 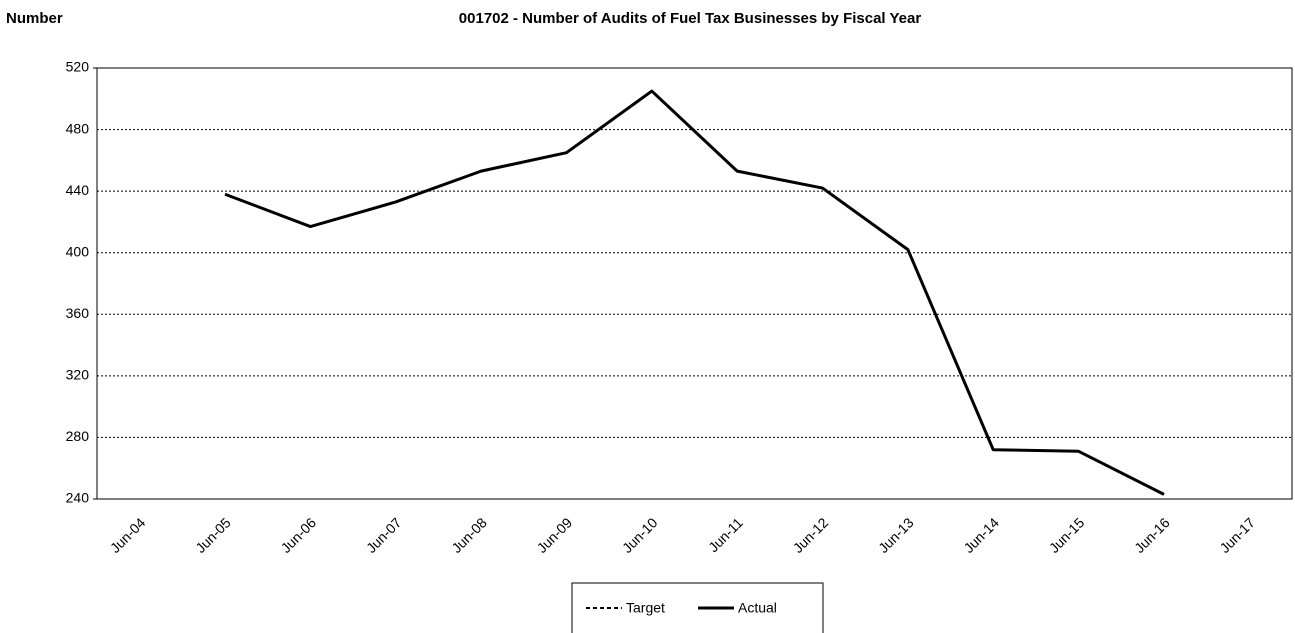 I want to click on y-tick-label: 240, so click(x=78, y=498).